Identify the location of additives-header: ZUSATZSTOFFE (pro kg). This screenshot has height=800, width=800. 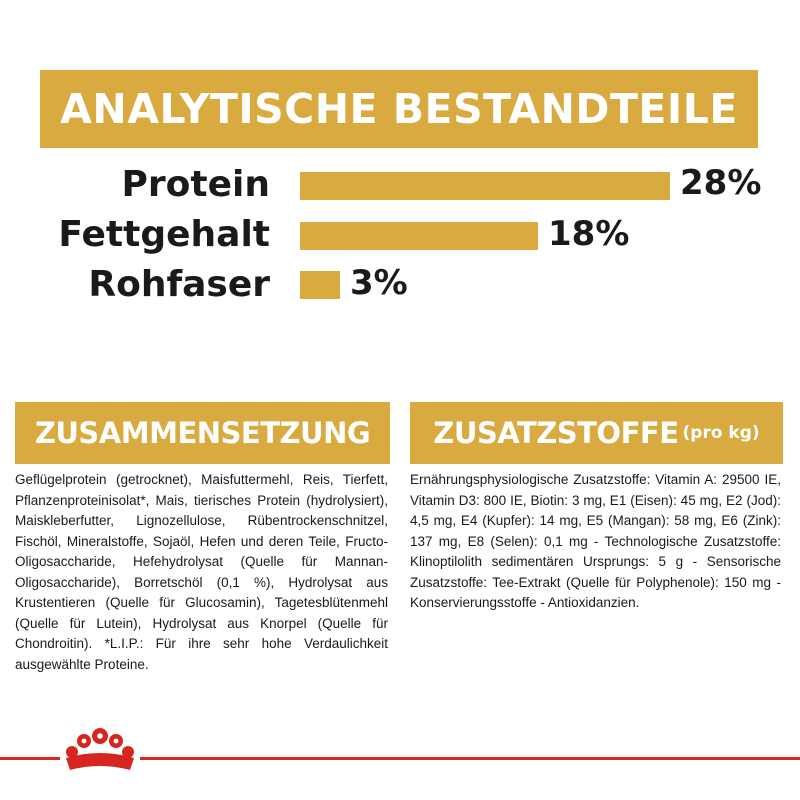
(596, 433).